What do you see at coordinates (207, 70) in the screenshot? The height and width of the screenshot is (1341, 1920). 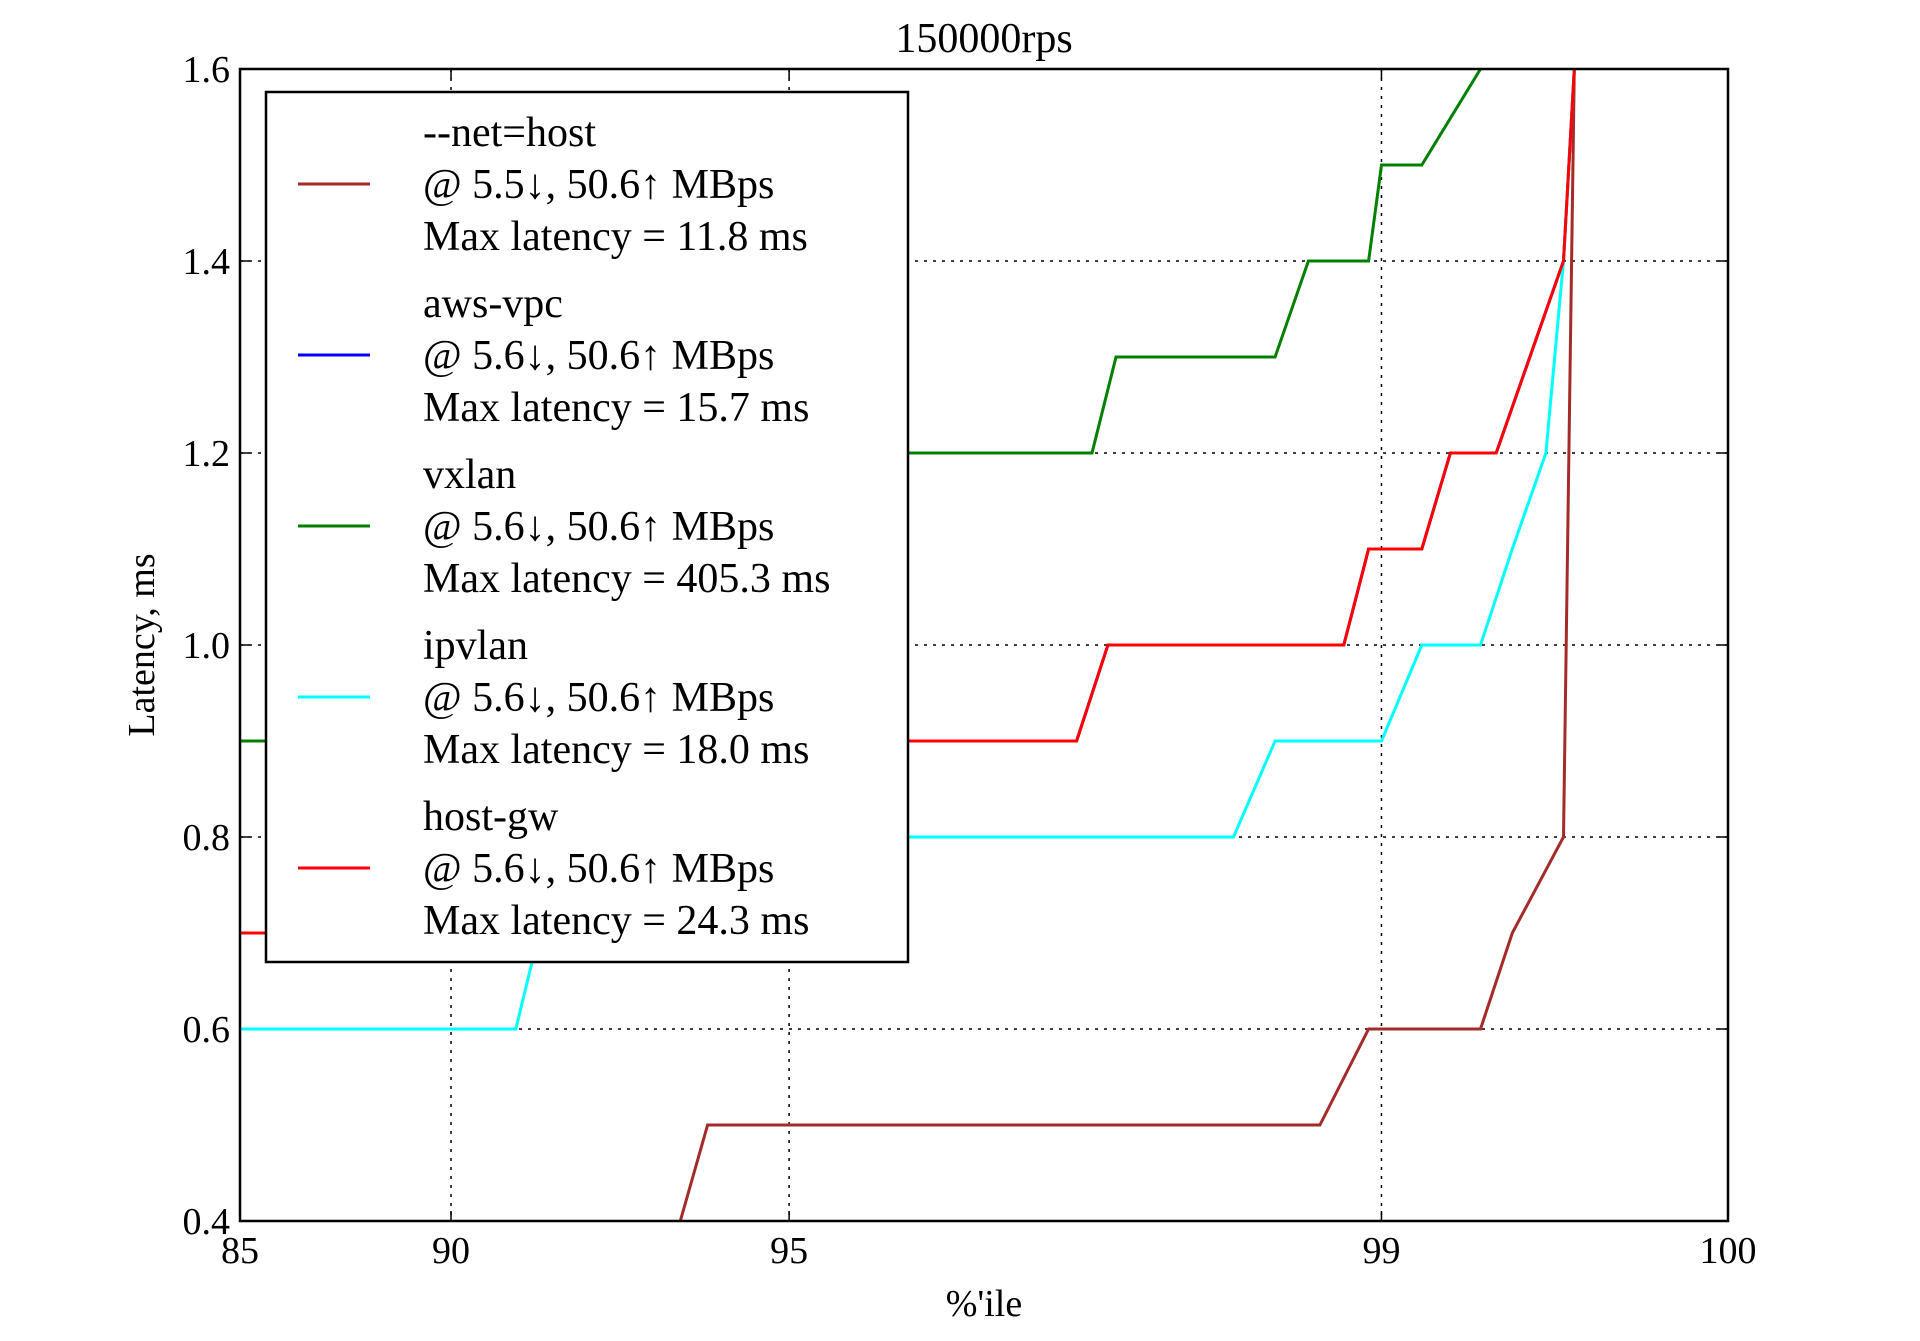 I see `y-tick-label: 1.6` at bounding box center [207, 70].